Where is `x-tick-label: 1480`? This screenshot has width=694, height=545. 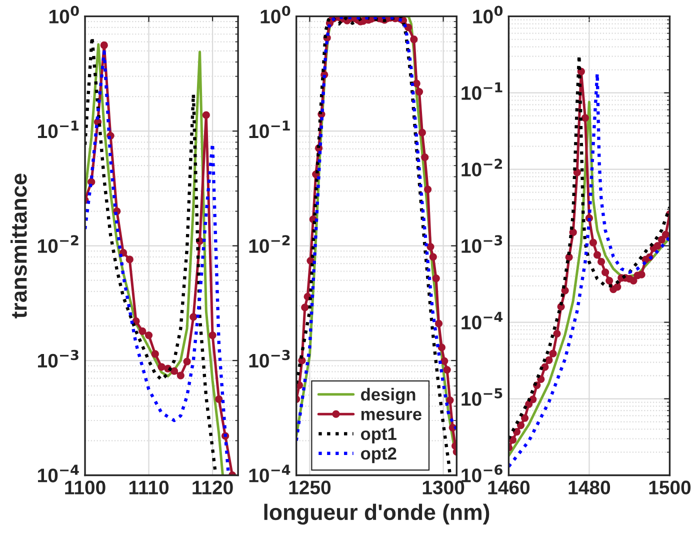 x-tick-label: 1480 is located at coordinates (589, 487).